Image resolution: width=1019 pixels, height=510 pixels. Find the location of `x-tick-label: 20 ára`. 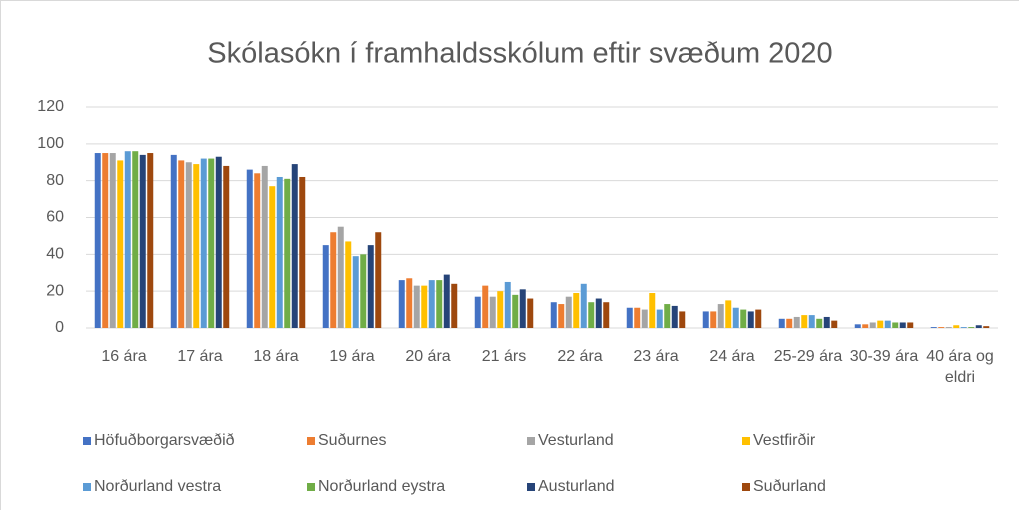

x-tick-label: 20 ára is located at coordinates (428, 356).